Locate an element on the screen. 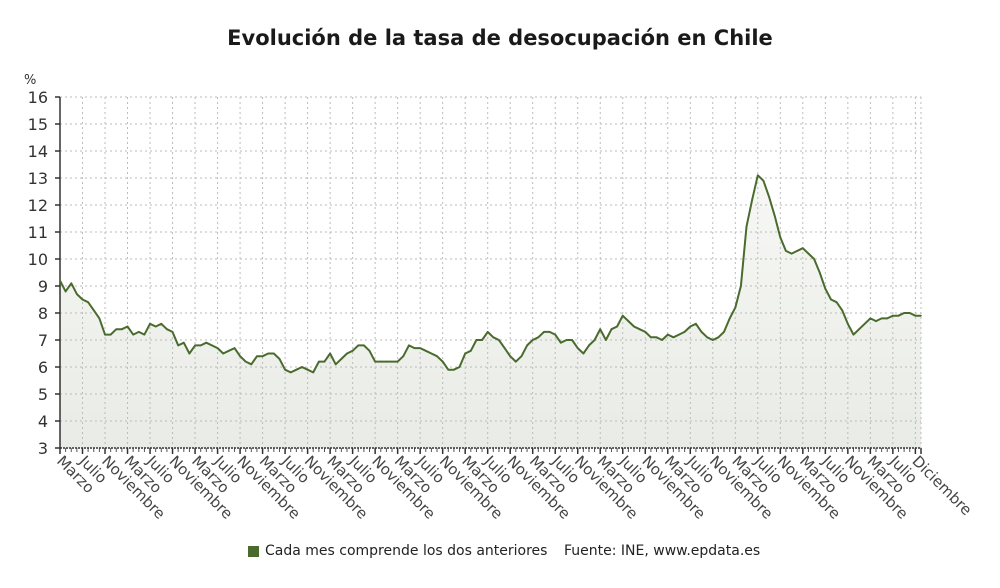 This screenshot has height=588, width=1000. y-tick-label: 12 is located at coordinates (38, 205).